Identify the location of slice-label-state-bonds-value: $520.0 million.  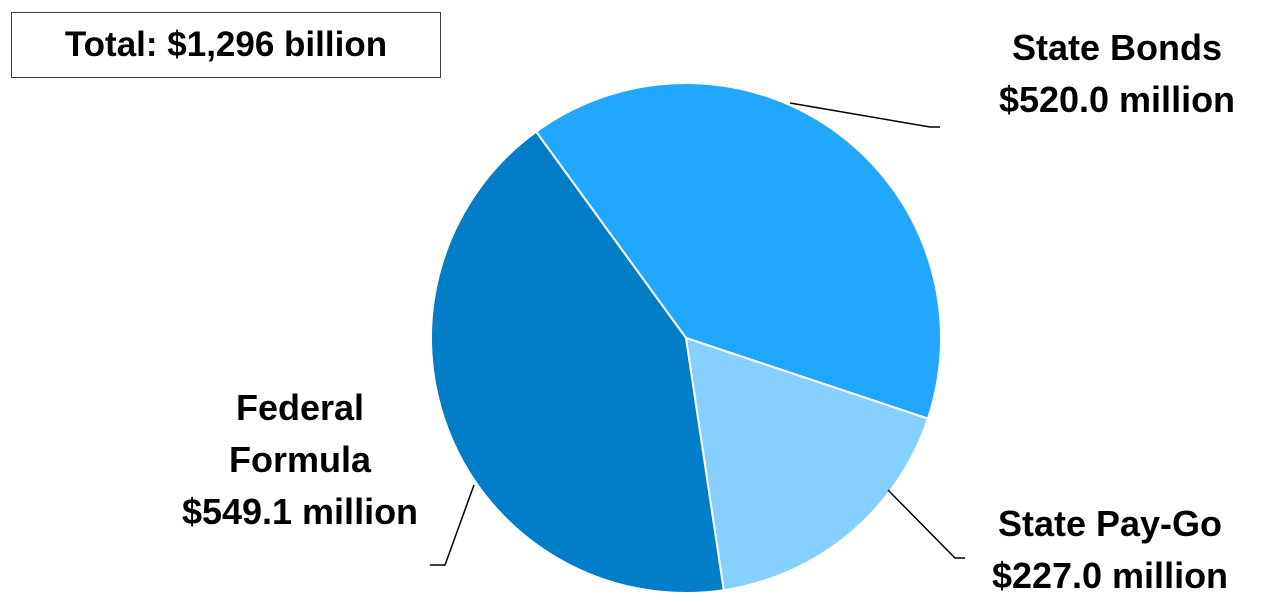
(1117, 99).